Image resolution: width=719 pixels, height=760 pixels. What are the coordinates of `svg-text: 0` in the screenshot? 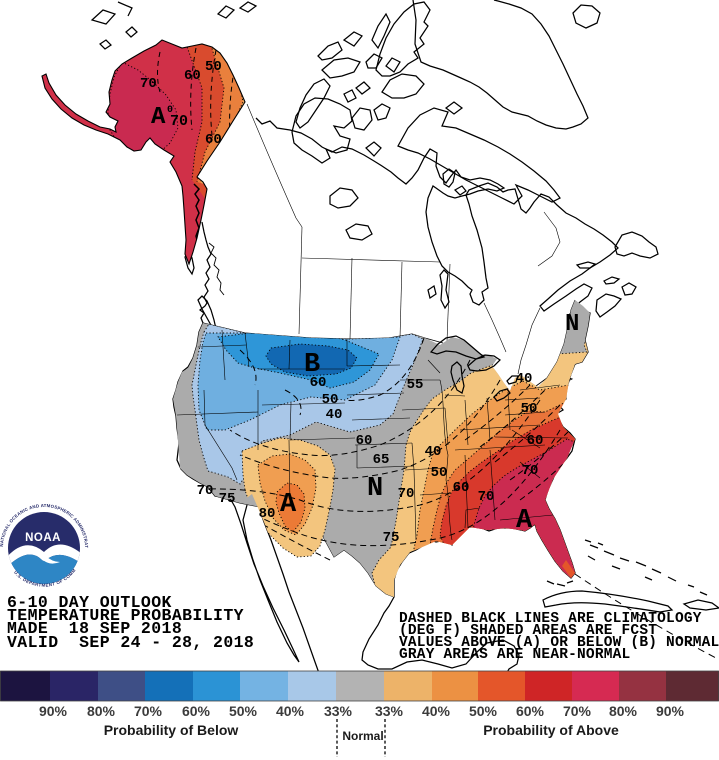 It's located at (170, 110).